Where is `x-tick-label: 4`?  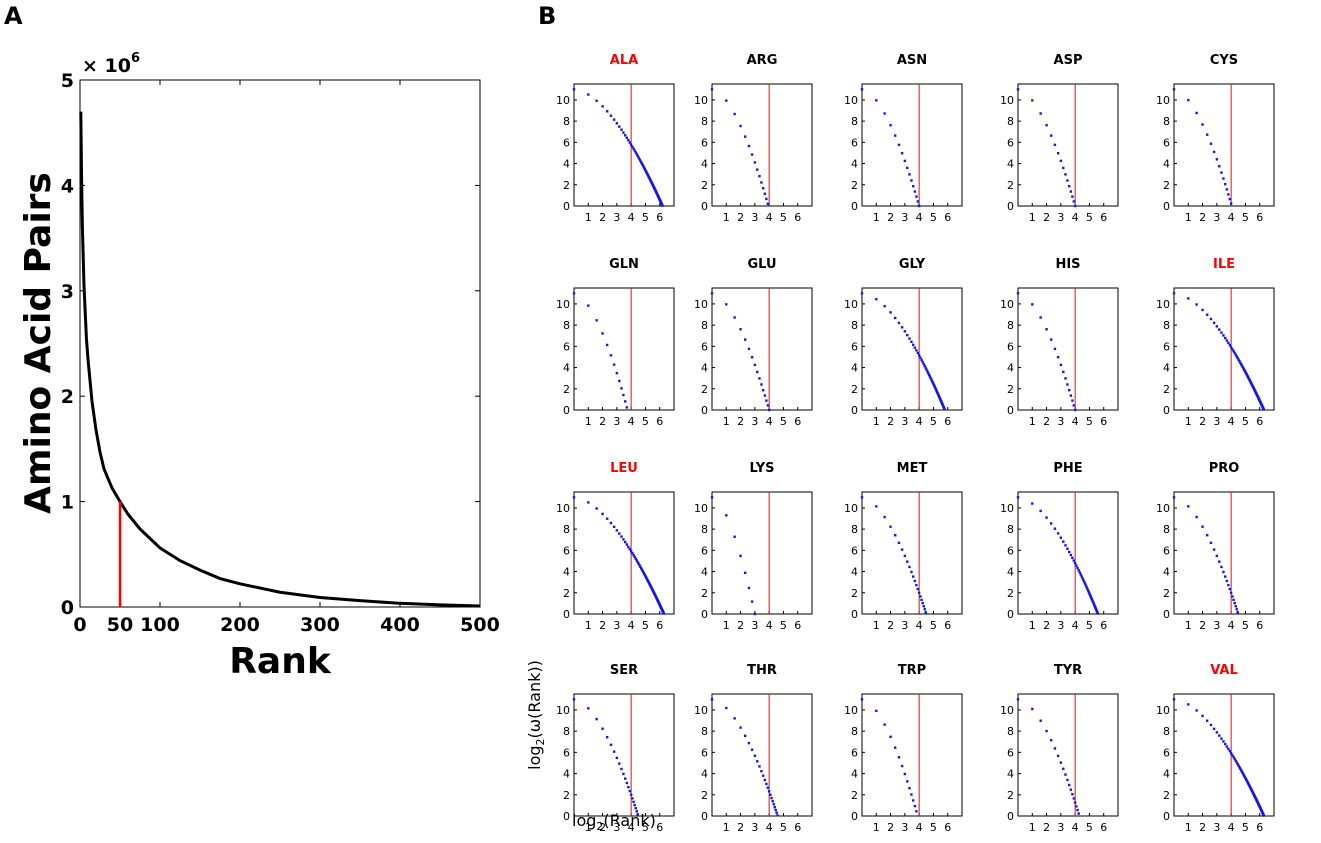 x-tick-label: 4 is located at coordinates (1075, 625).